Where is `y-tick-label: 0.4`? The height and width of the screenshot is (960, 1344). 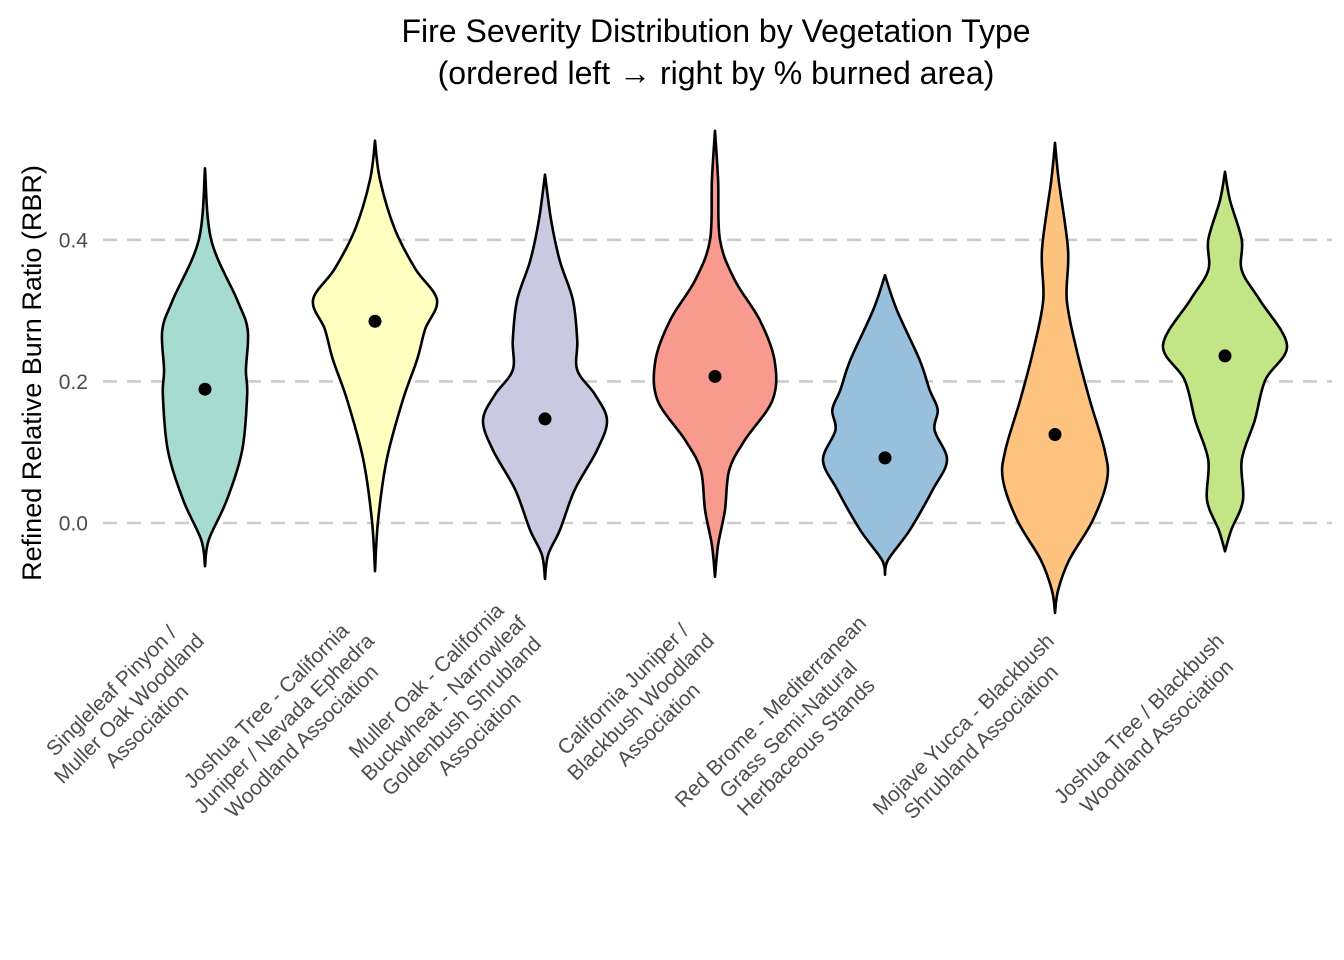
y-tick-label: 0.4 is located at coordinates (74, 240).